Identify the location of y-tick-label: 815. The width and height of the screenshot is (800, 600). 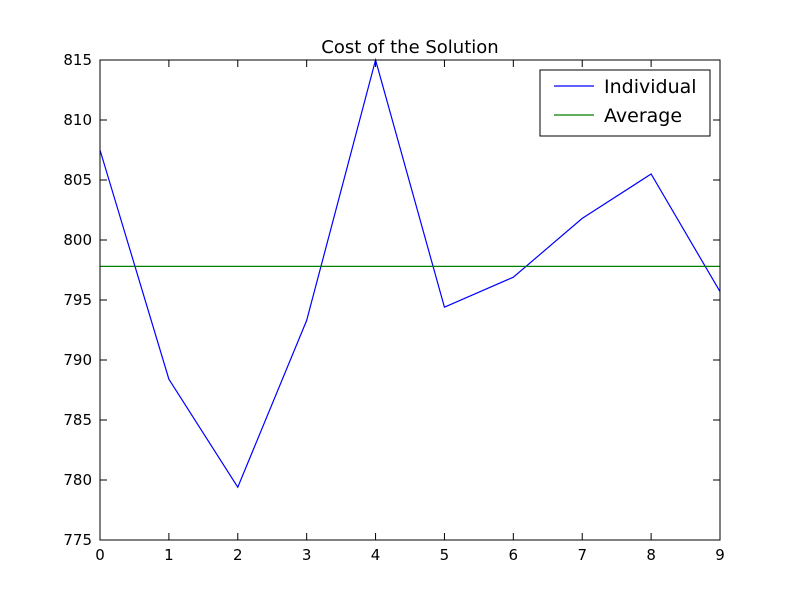
(77, 60).